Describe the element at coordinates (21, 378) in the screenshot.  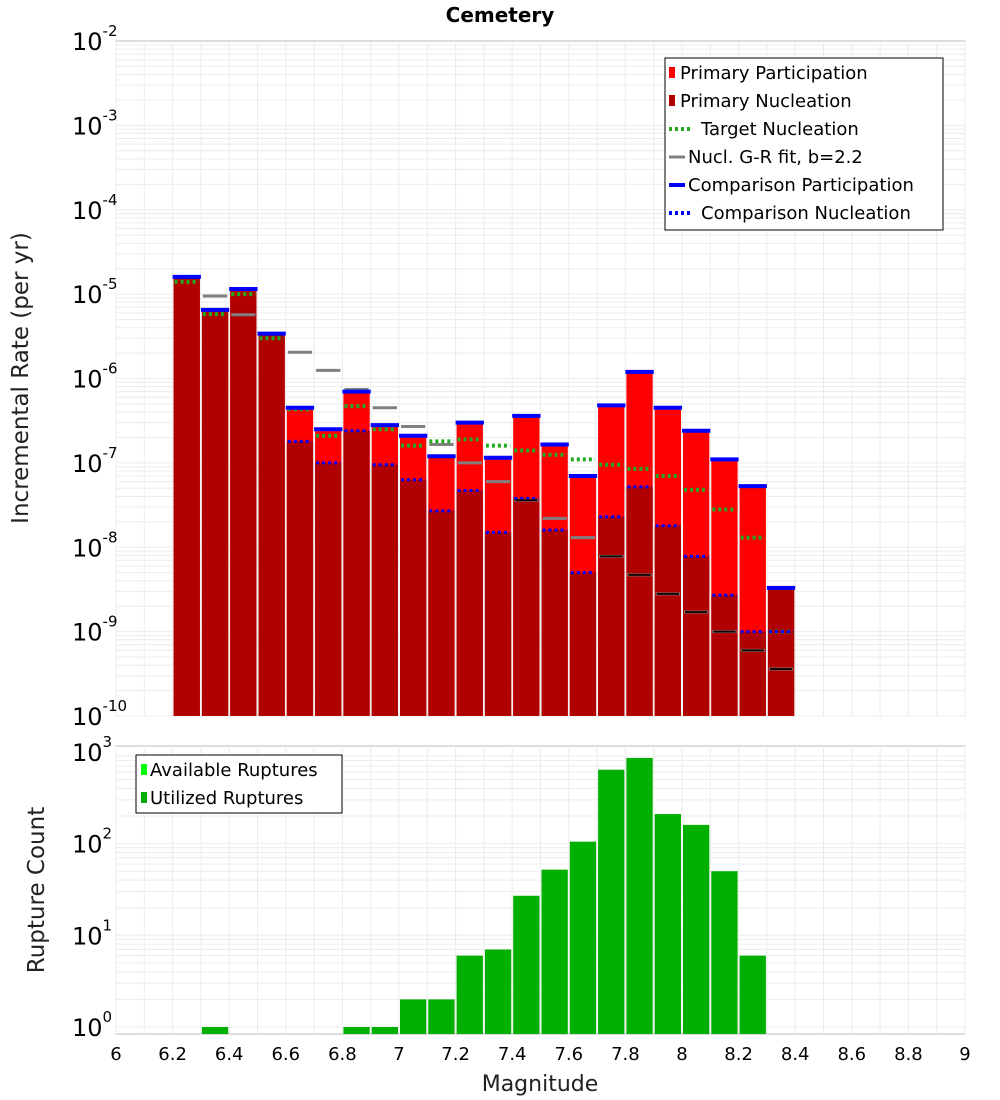
I see `rates-y-axis-label: Incremental Rate (per yr)` at that location.